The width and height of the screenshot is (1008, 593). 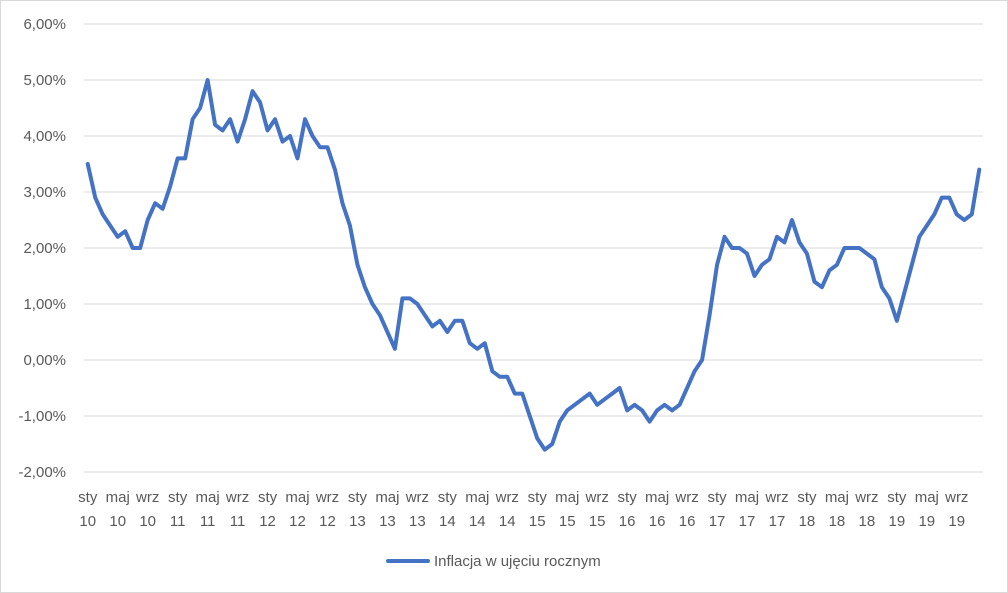 What do you see at coordinates (44, 80) in the screenshot?
I see `y-tick-label: 5,00%` at bounding box center [44, 80].